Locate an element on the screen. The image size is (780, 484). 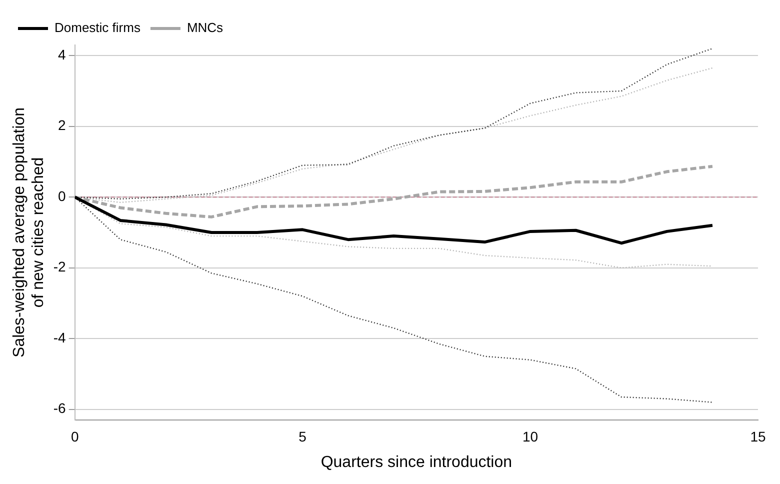
line-series is located at coordinates (394, 191).